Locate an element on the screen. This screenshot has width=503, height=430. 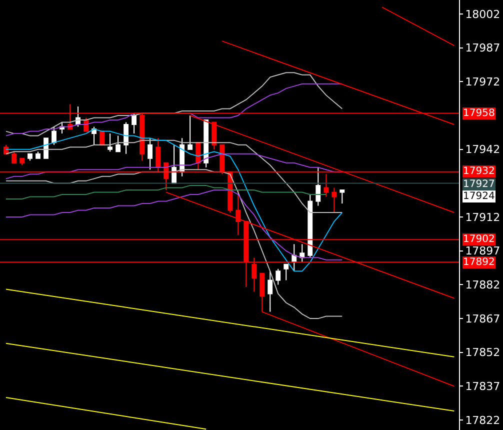
y-tick-label: 17912 is located at coordinates (482, 217).